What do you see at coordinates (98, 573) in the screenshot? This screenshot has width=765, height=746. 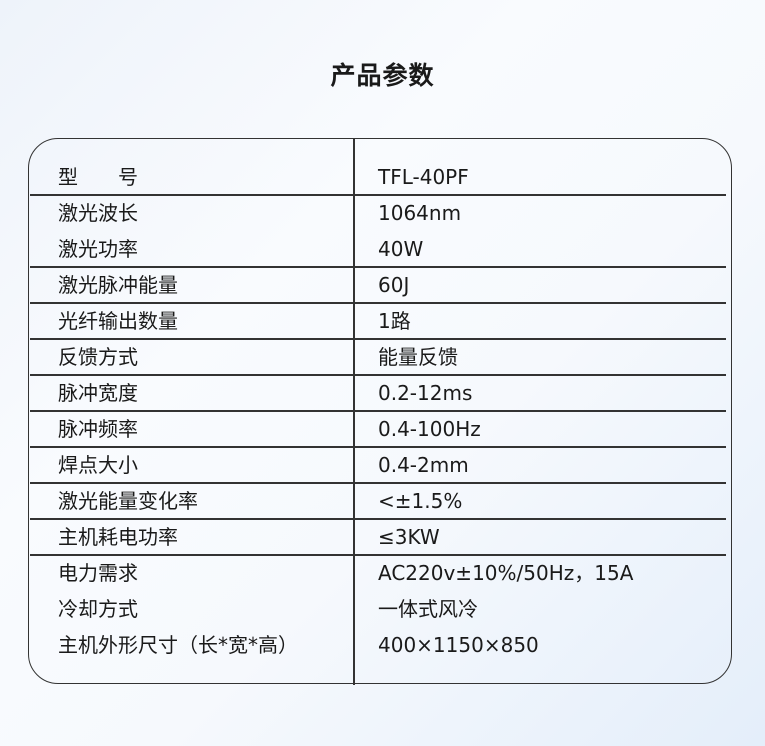 I see `spec-label: 电力需求` at bounding box center [98, 573].